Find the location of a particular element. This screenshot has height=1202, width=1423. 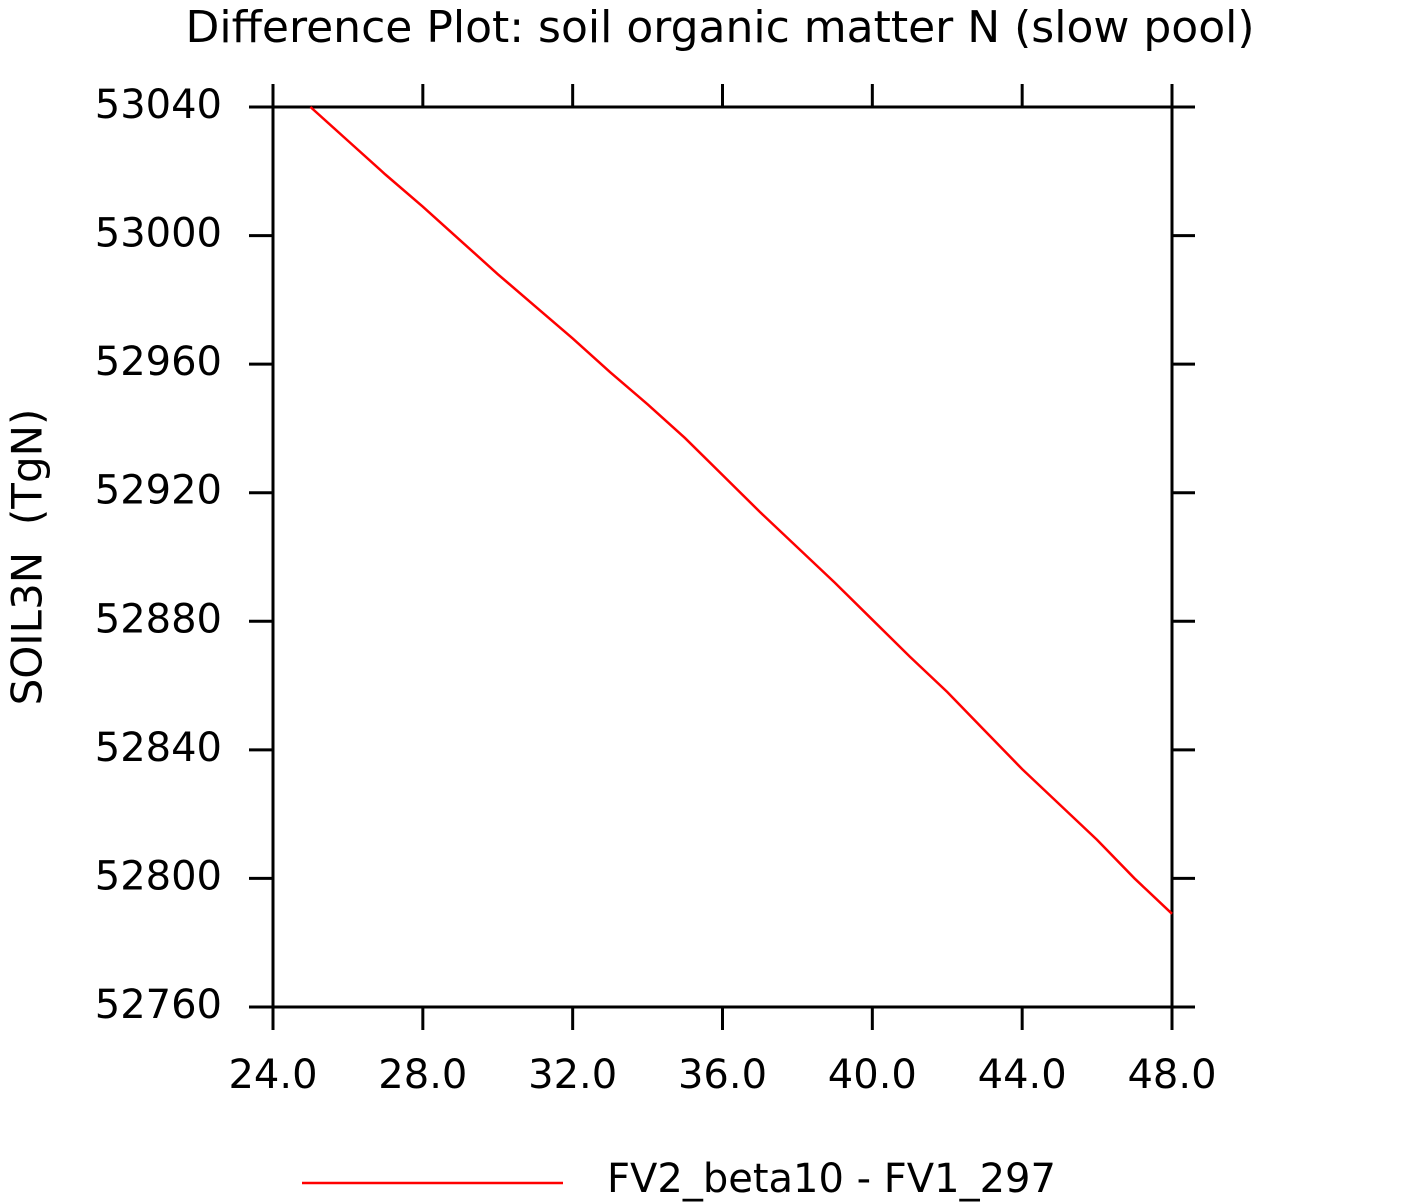

x-tick-label: 40.0 is located at coordinates (872, 1075).